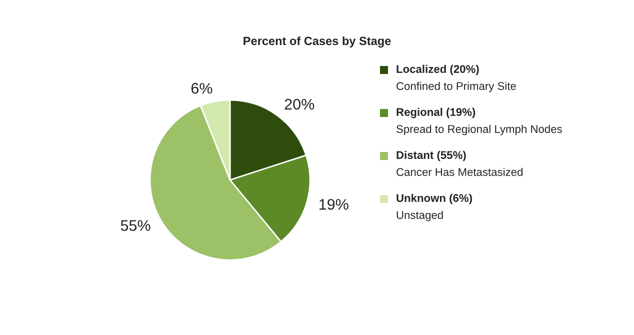 Image resolution: width=634 pixels, height=335 pixels. Describe the element at coordinates (436, 113) in the screenshot. I see `legend-label: Regional (19%)` at that location.